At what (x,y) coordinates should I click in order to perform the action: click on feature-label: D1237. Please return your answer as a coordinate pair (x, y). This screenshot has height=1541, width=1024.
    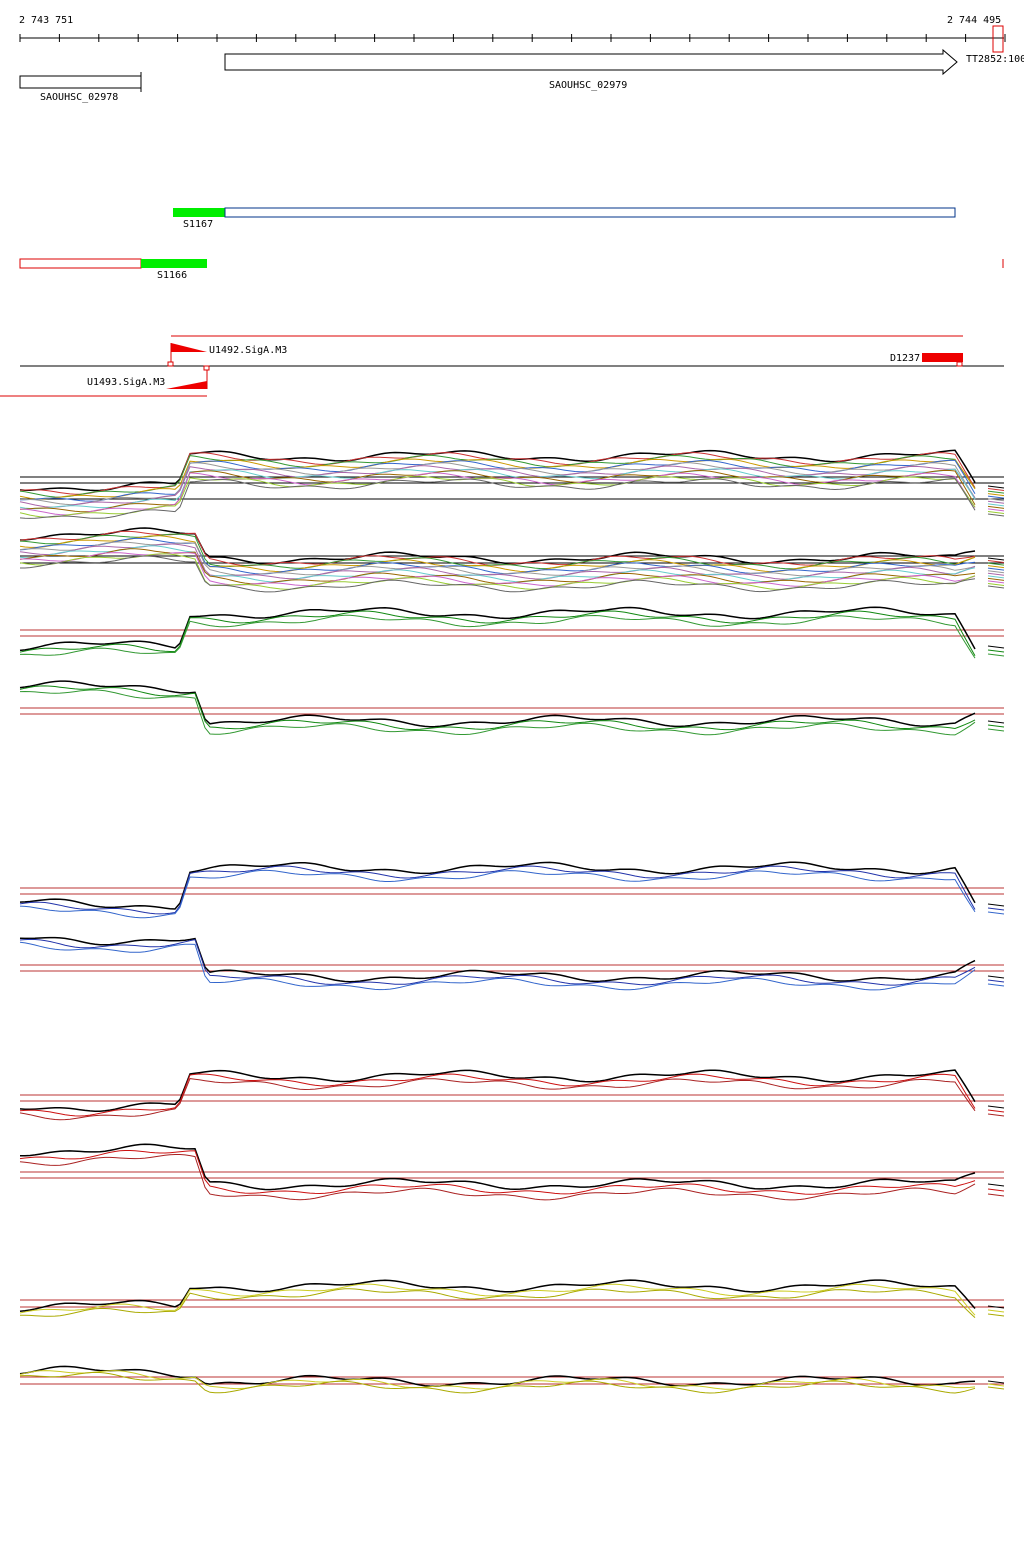
    Looking at the image, I should click on (905, 358).